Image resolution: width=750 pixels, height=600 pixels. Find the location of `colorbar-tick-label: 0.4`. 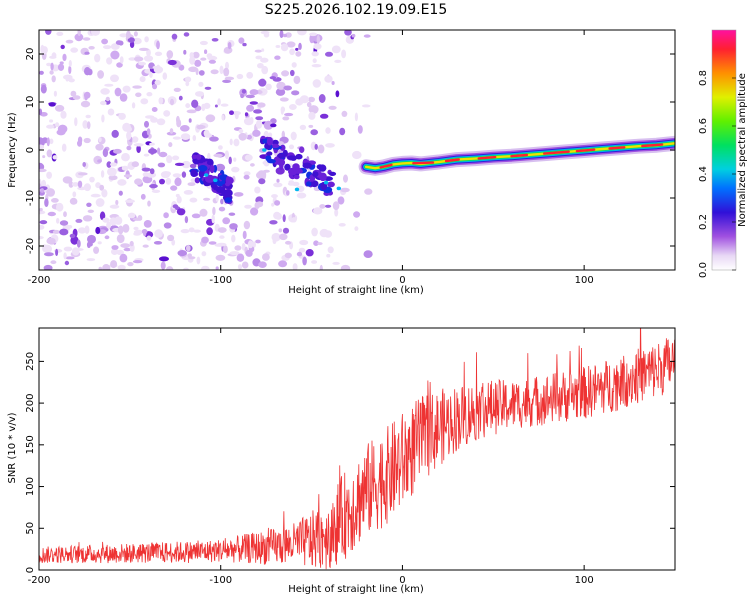

colorbar-tick-label: 0.4 is located at coordinates (703, 174).